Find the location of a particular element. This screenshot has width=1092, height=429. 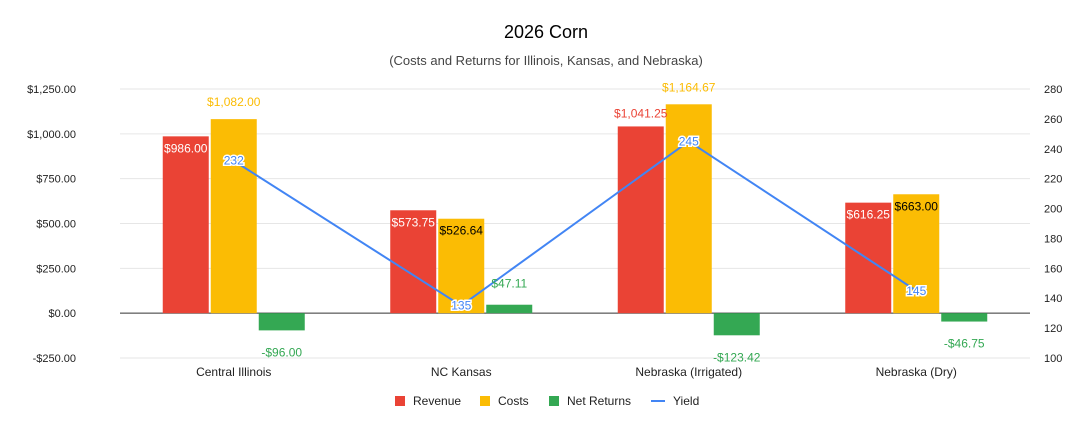

y-right-tick-label: 200 is located at coordinates (1053, 210).